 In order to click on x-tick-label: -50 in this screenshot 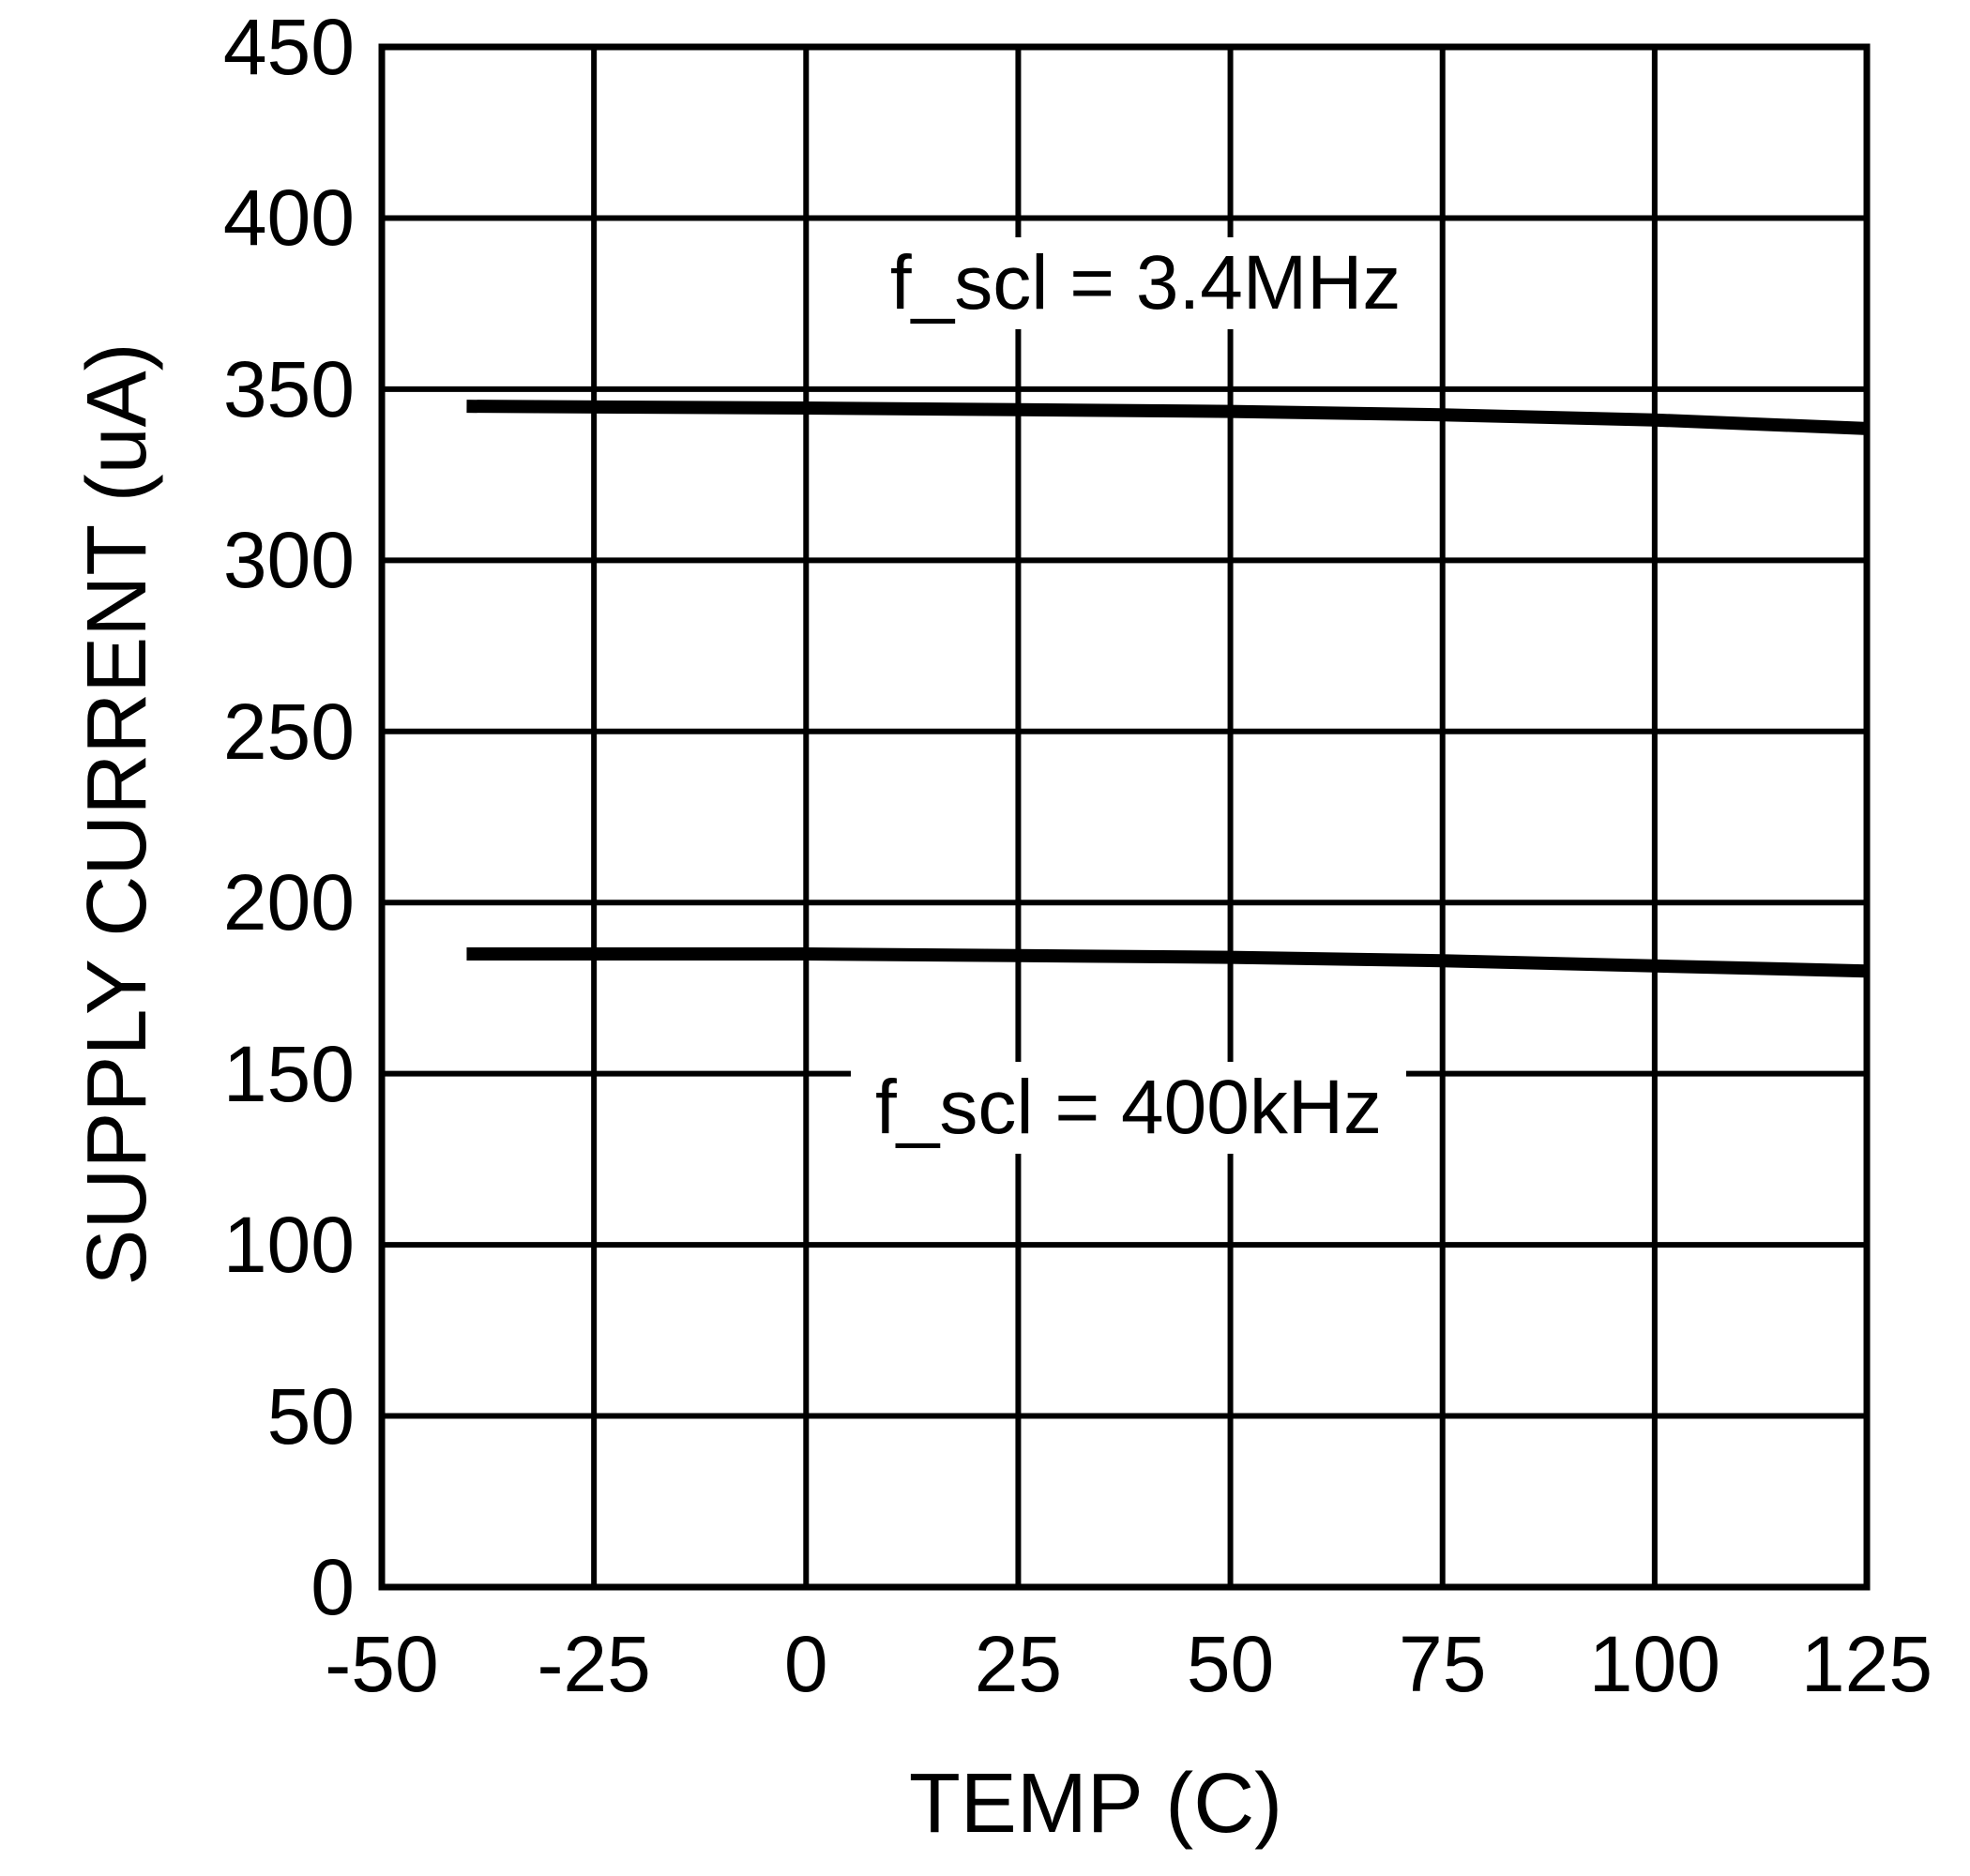, I will do `click(382, 1664)`.